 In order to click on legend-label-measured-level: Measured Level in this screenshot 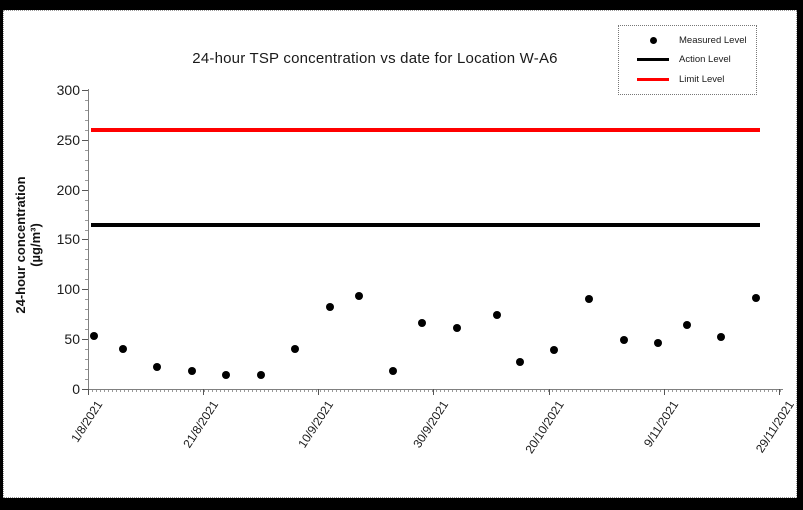, I will do `click(713, 41)`.